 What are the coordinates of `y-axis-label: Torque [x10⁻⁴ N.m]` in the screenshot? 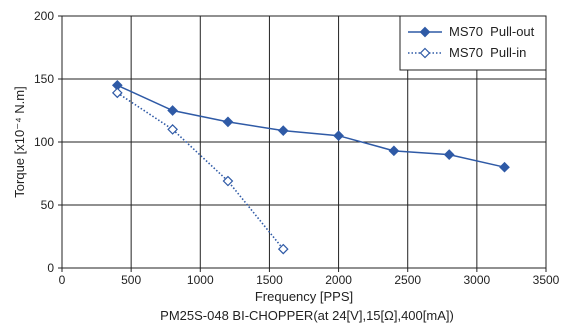 It's located at (19, 141).